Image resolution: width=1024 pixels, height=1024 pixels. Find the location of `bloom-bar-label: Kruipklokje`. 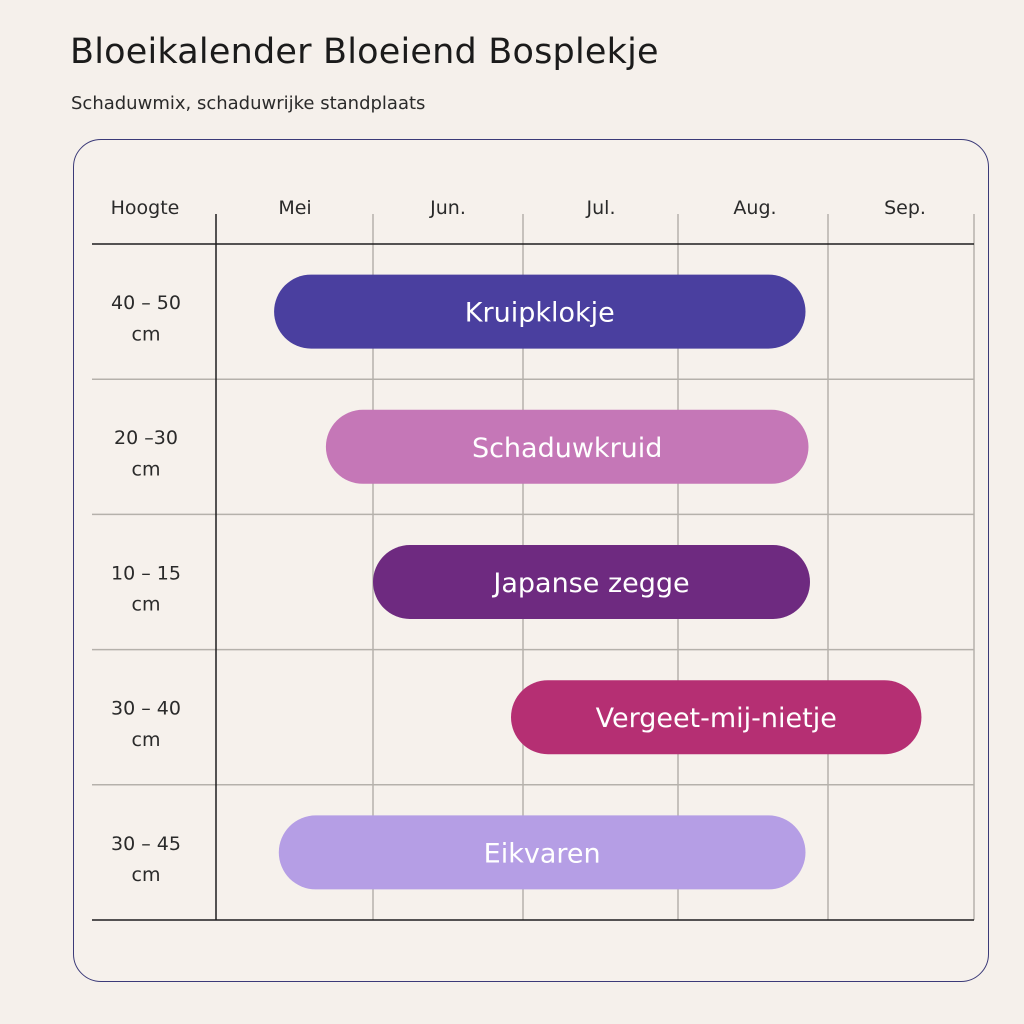

bloom-bar-label: Kruipklokje is located at coordinates (540, 313).